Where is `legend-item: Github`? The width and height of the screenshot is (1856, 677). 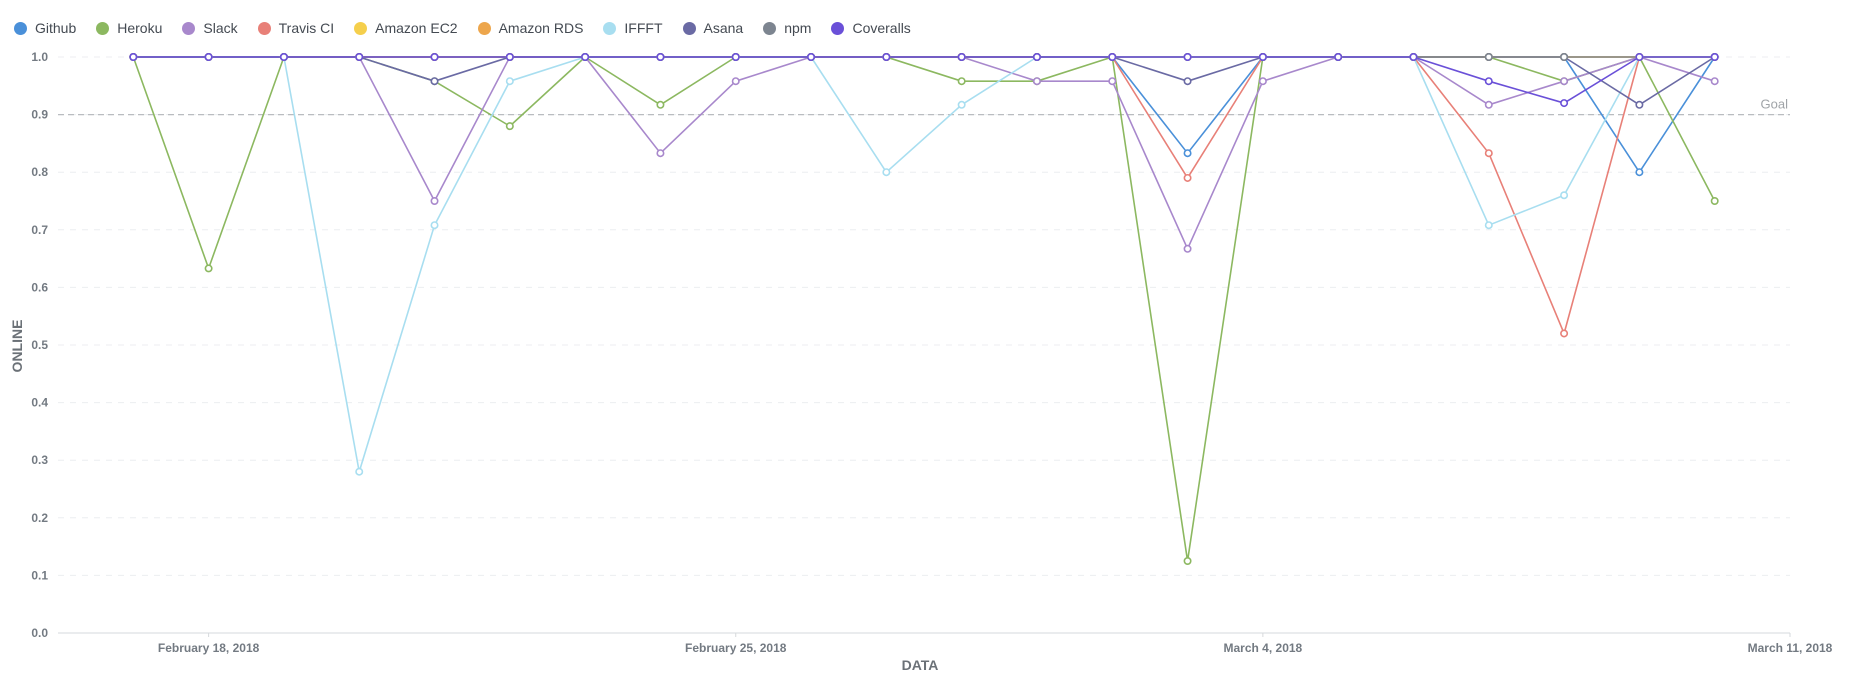
legend-item: Github is located at coordinates (45, 28).